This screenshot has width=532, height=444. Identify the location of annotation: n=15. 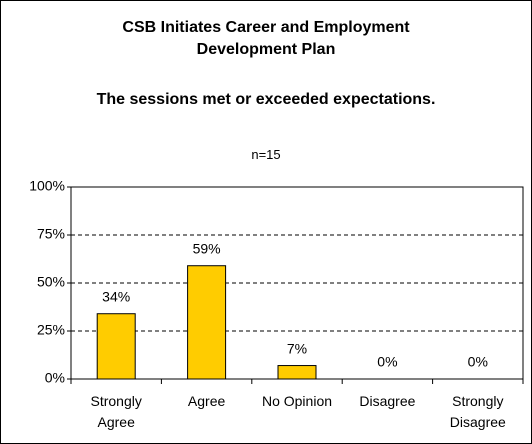
(266, 154).